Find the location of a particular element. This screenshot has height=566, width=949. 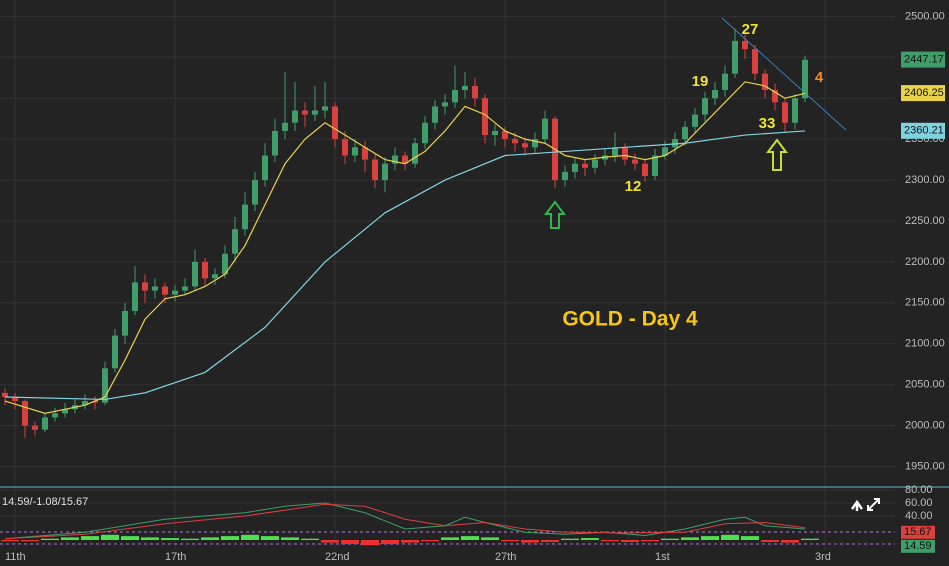

x-tick-label: 17th is located at coordinates (175, 557).